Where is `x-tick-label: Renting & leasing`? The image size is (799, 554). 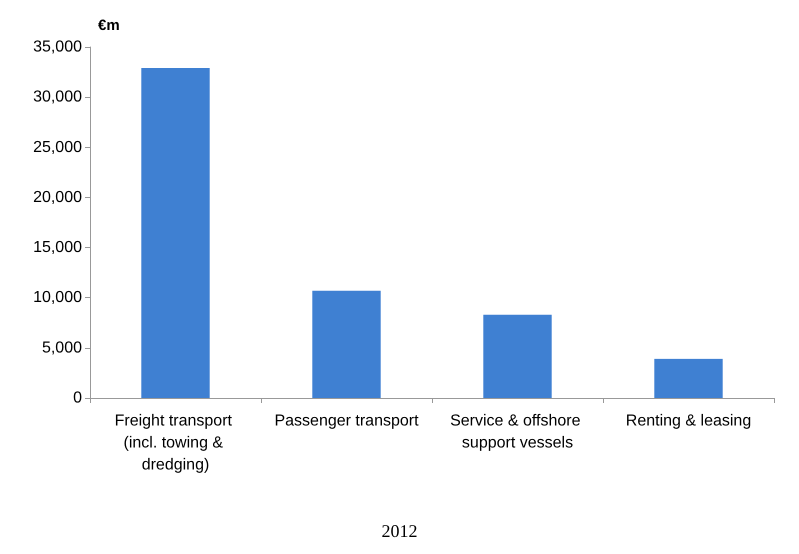
x-tick-label: Renting & leasing is located at coordinates (689, 421).